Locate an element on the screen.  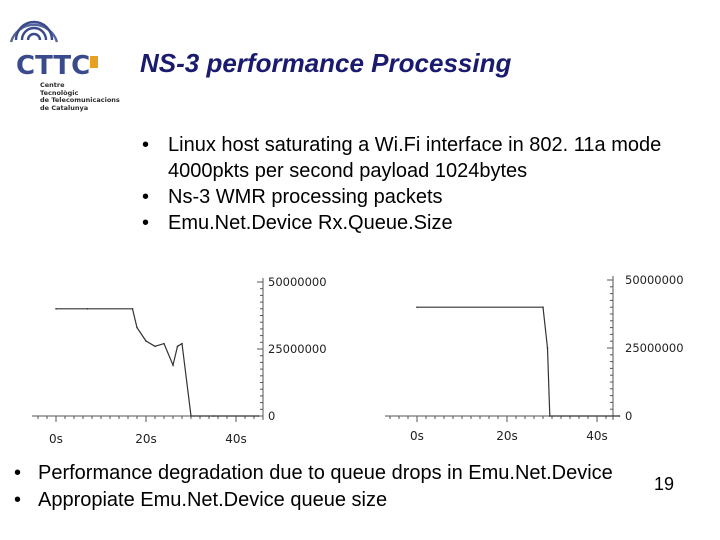
cttc-logo: CTTC is located at coordinates (69, 68).